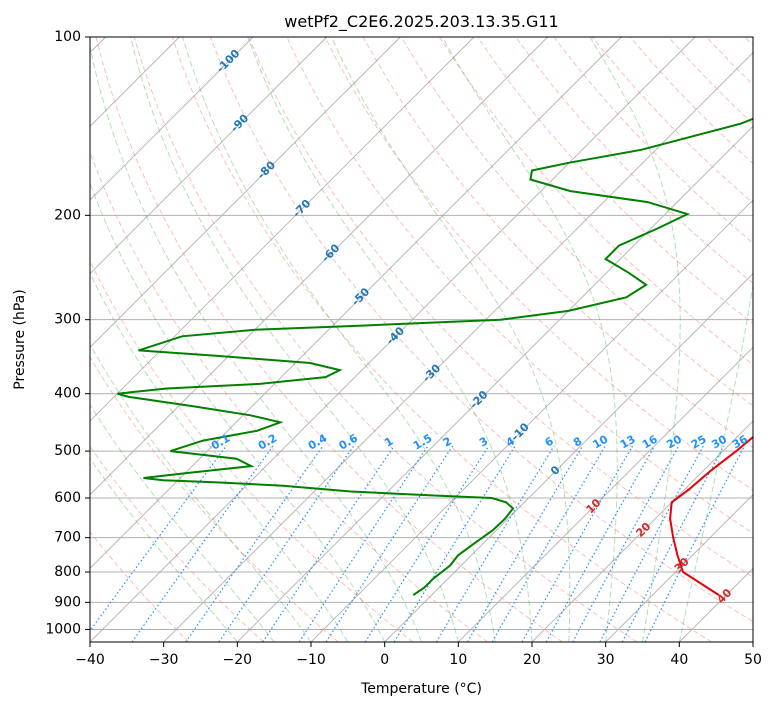  I want to click on mixing-ratio-label: 1.5, so click(422, 442).